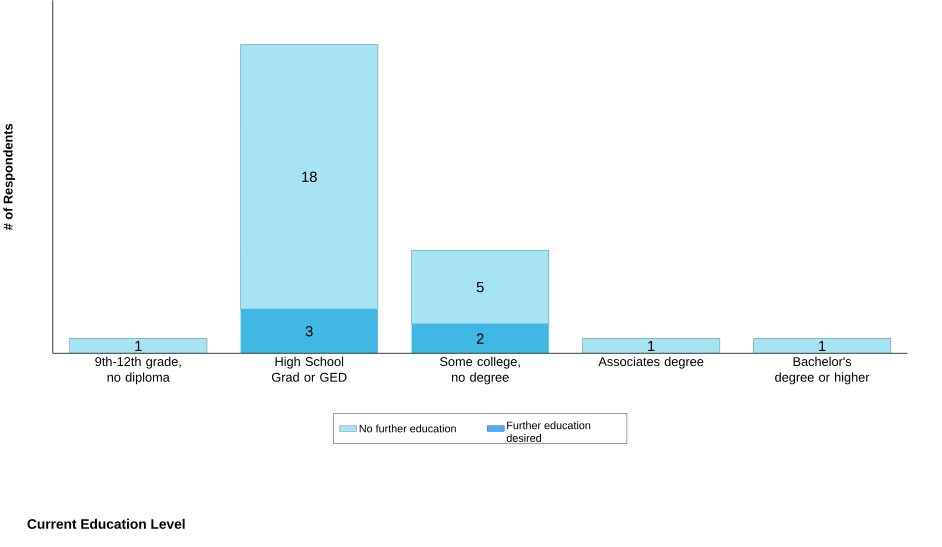 Image resolution: width=942 pixels, height=547 pixels. I want to click on x-tick-label: Bachelor's degree or higher, so click(822, 370).